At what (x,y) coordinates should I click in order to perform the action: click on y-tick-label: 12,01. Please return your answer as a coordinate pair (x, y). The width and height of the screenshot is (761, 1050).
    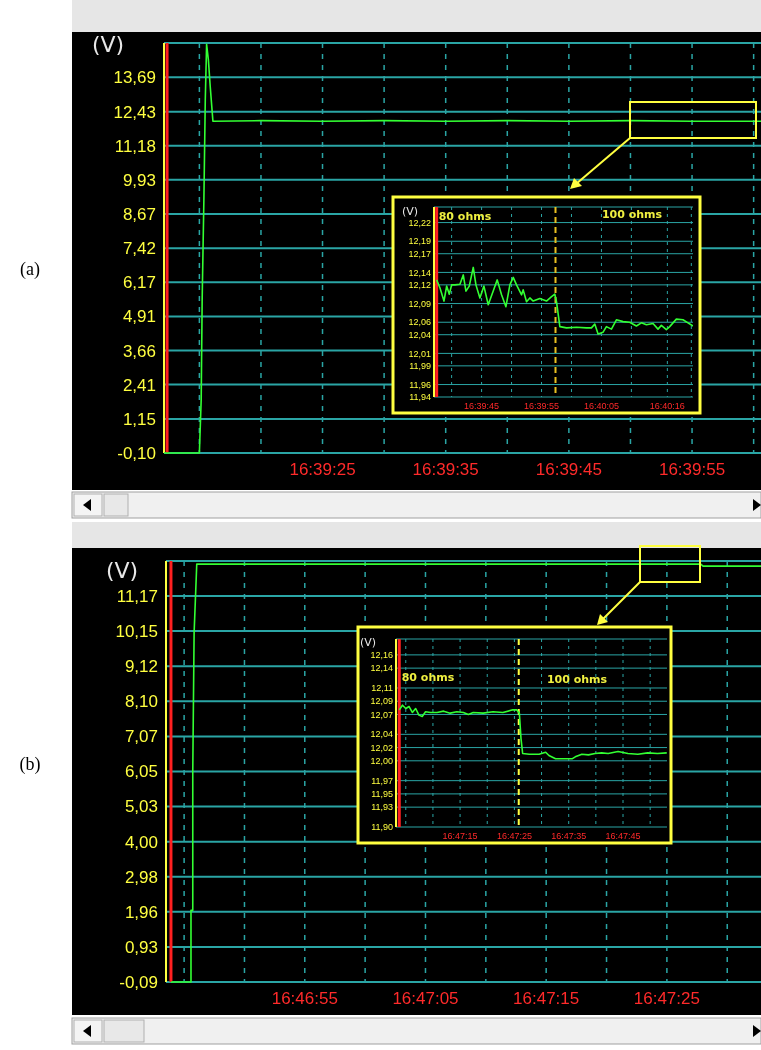
    Looking at the image, I should click on (419, 353).